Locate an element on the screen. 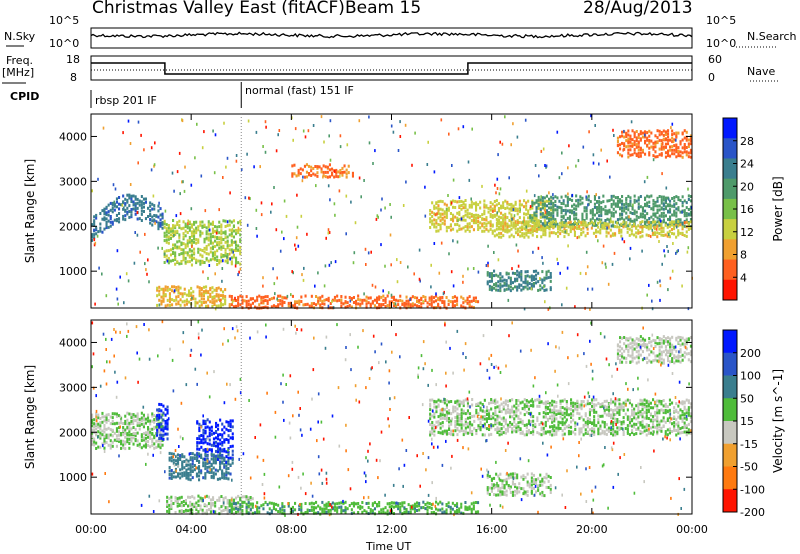 This screenshot has height=554, width=800. power-panel-cbtick-label-0: 4 is located at coordinates (743, 277).